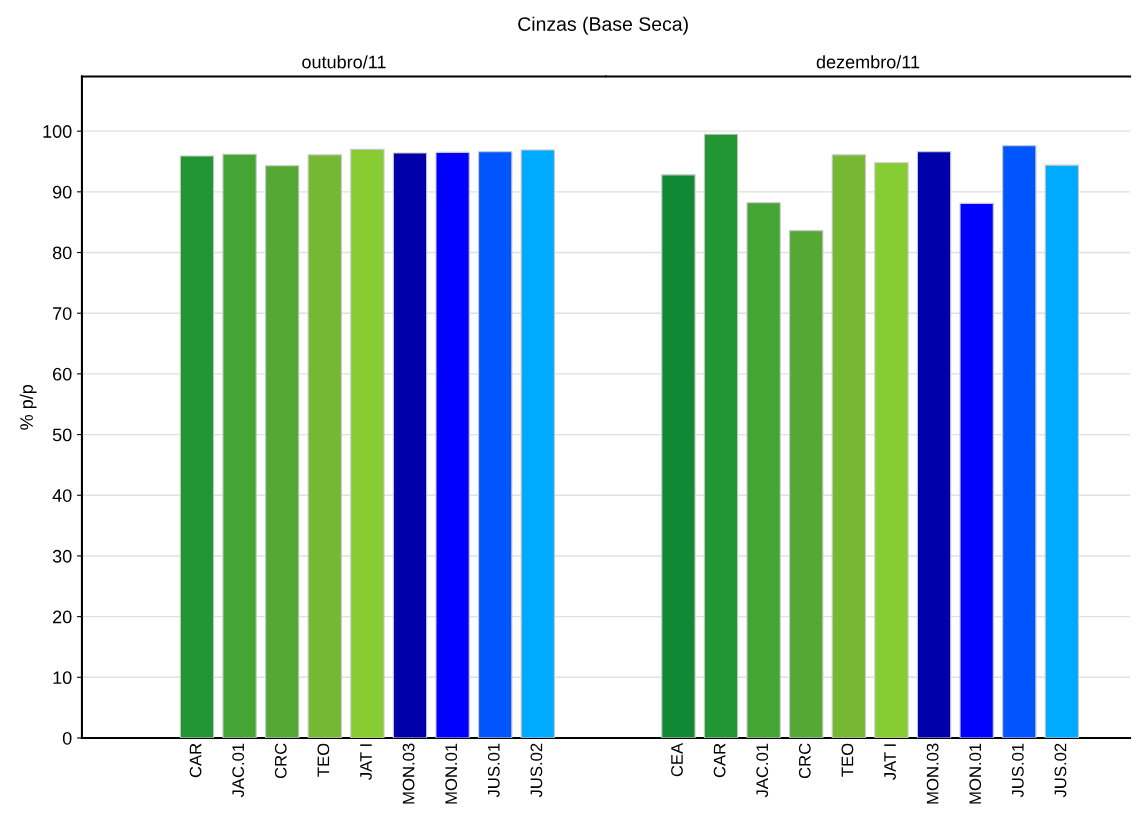 This screenshot has height=832, width=1138. What do you see at coordinates (344, 62) in the screenshot?
I see `chart-title: outubro/11` at bounding box center [344, 62].